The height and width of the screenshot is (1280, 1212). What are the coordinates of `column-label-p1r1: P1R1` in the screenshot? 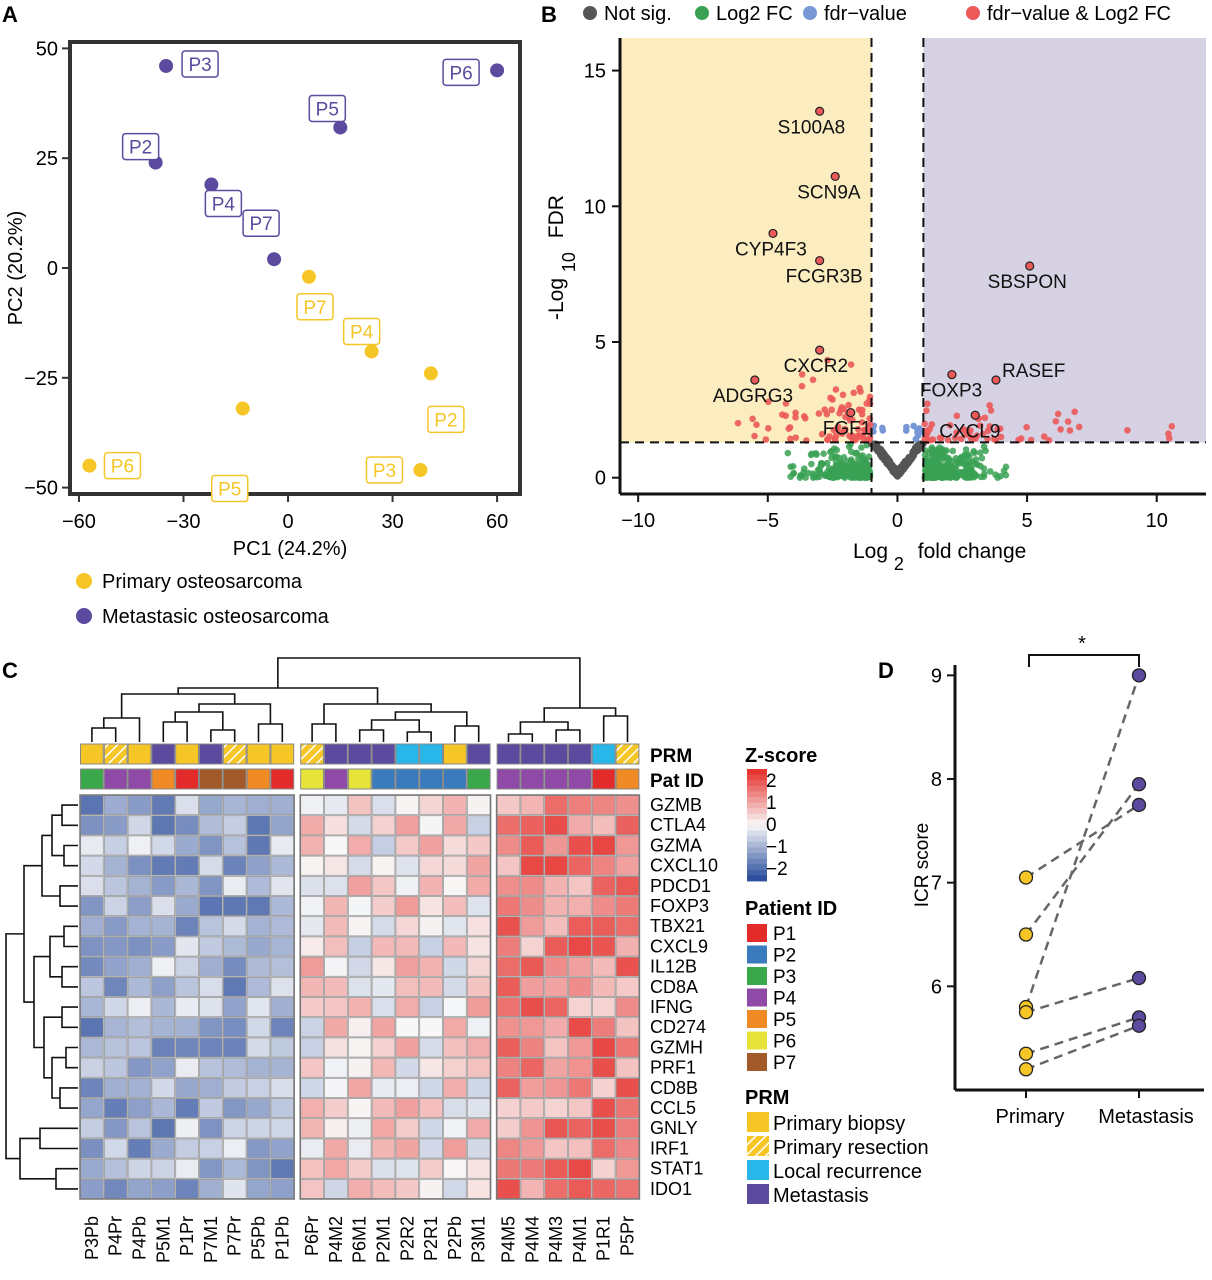 It's located at (604, 1238).